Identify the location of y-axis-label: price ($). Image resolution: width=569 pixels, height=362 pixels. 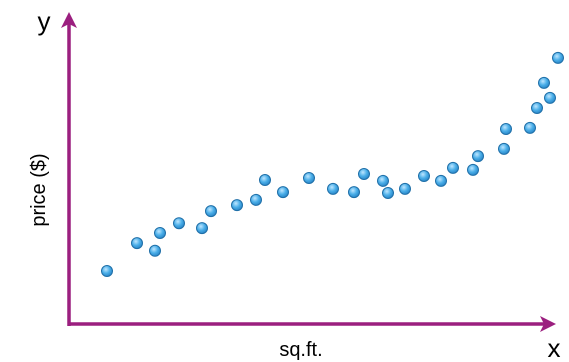
(39, 189).